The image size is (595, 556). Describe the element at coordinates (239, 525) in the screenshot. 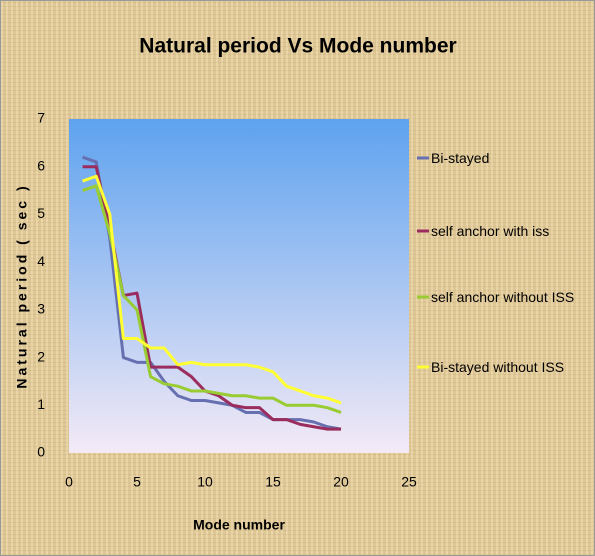

I see `x-axis-label: Mode number` at that location.